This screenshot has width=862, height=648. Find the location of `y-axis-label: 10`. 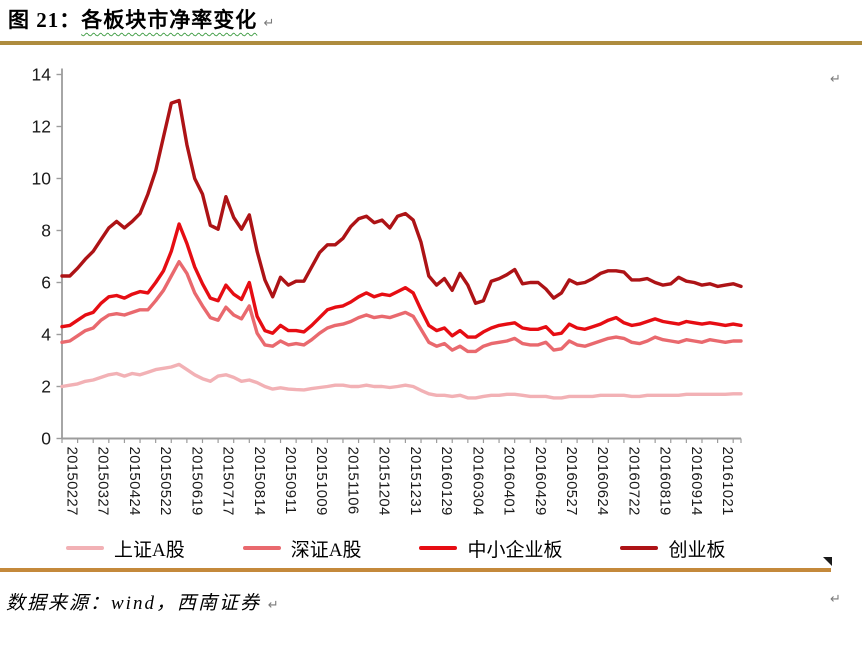

y-axis-label: 10 is located at coordinates (42, 179).